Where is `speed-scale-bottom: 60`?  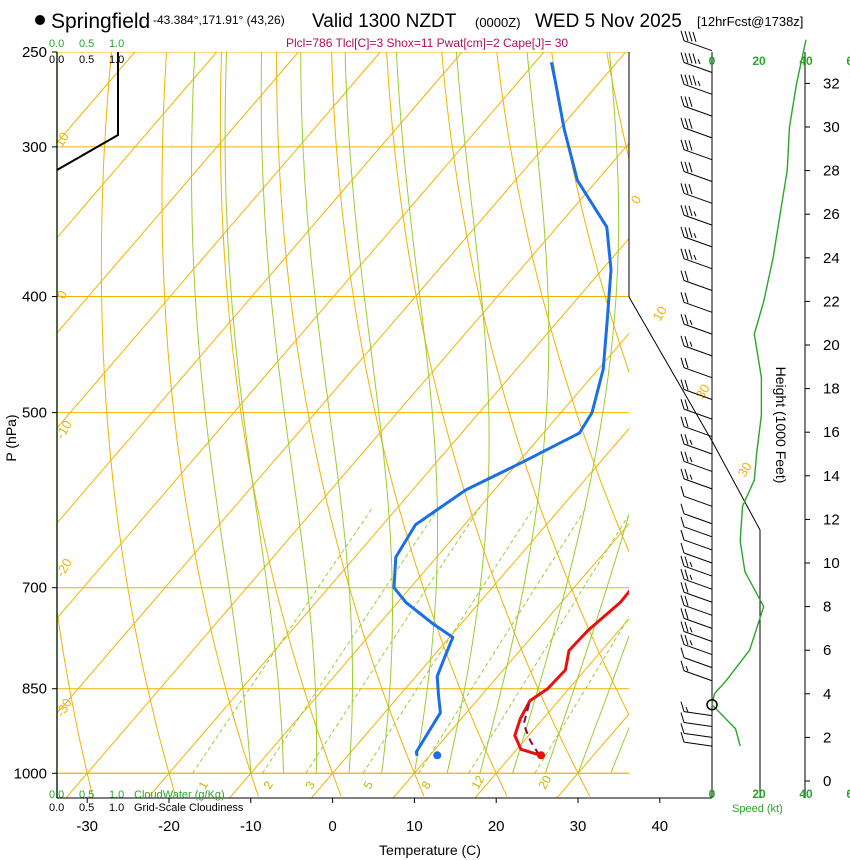
speed-scale-bottom: 60 is located at coordinates (848, 794).